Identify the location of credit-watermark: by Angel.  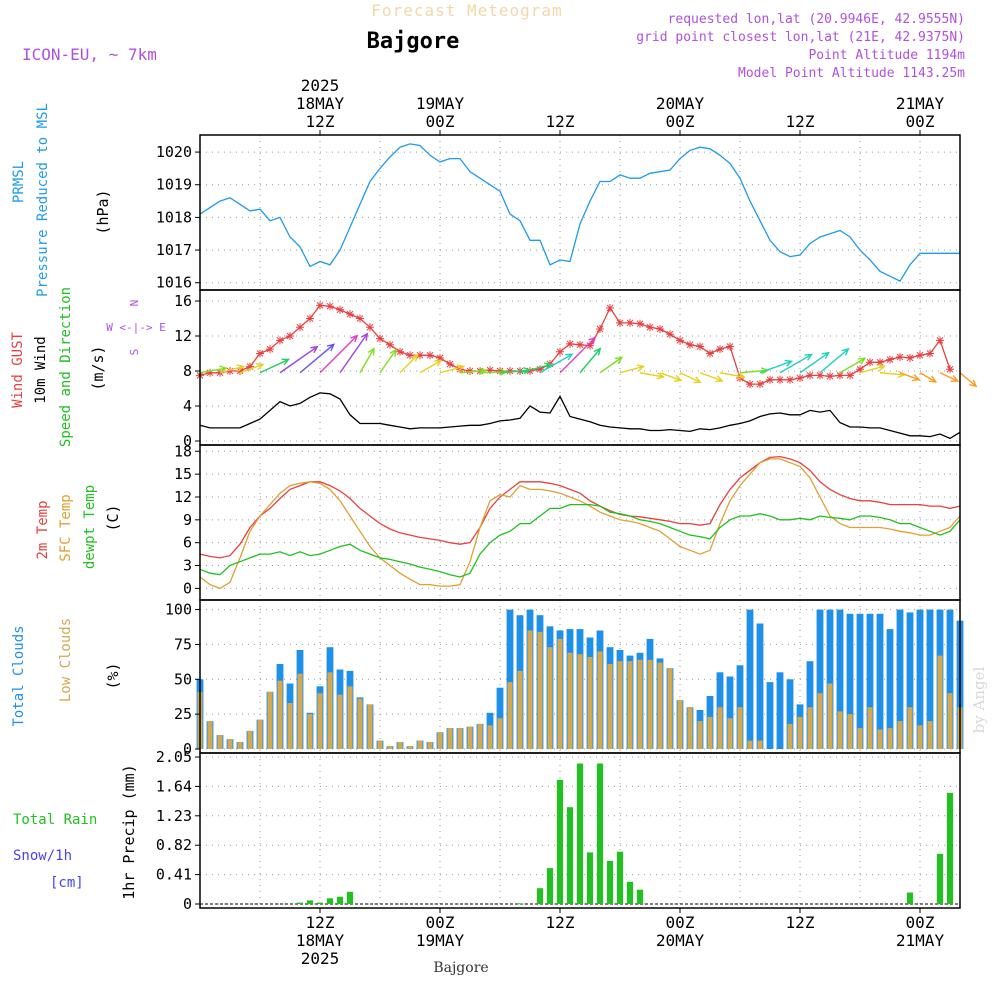
(979, 699).